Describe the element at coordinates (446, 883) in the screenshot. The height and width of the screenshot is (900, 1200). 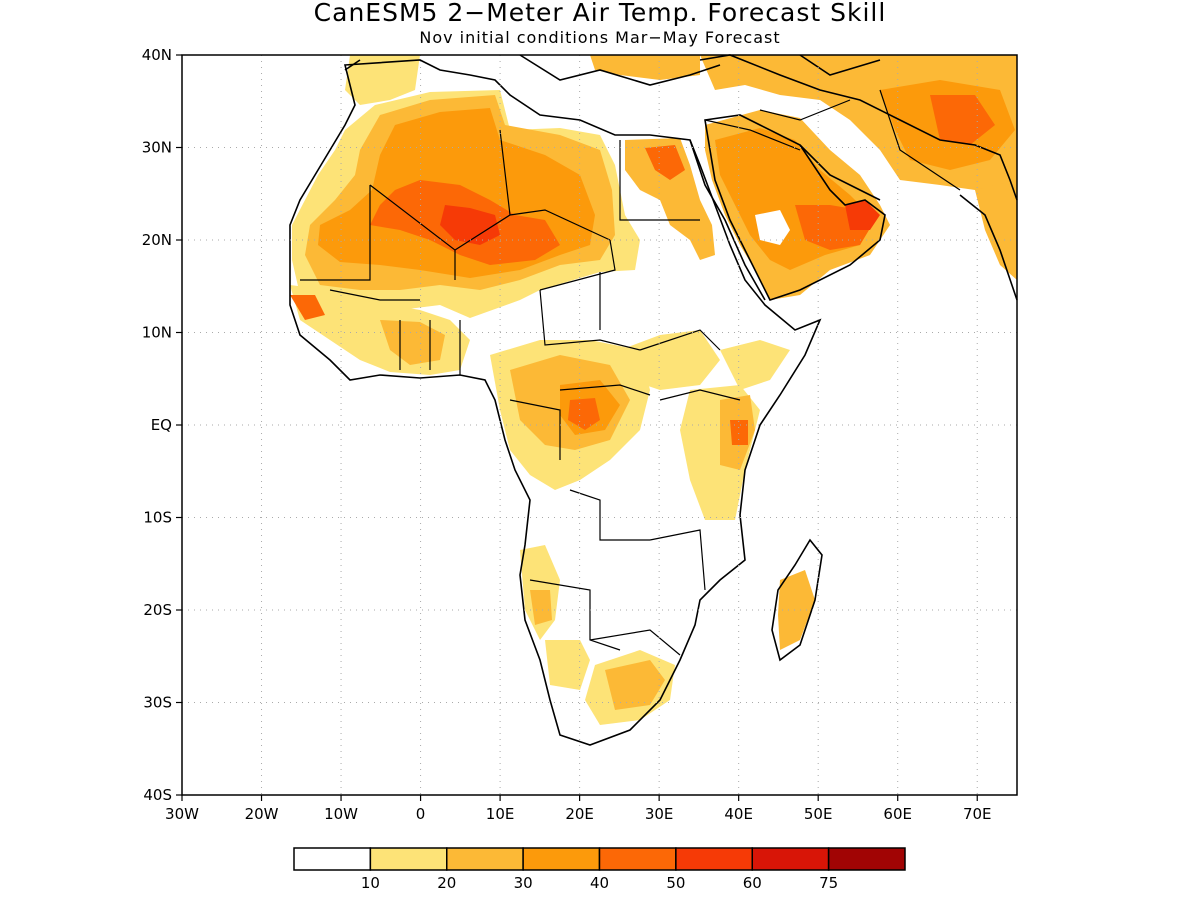
I see `colorbar-label: 20` at that location.